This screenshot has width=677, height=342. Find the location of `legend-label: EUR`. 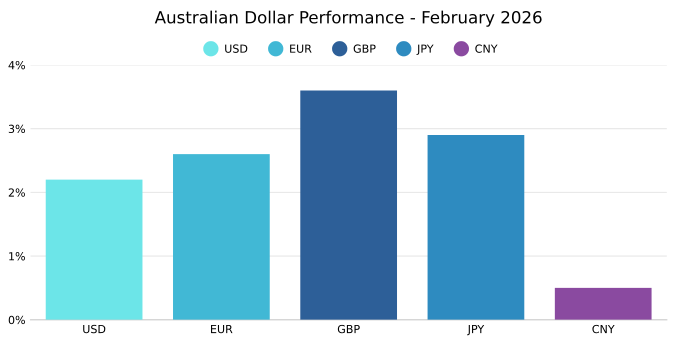

legend-label: EUR is located at coordinates (301, 48).